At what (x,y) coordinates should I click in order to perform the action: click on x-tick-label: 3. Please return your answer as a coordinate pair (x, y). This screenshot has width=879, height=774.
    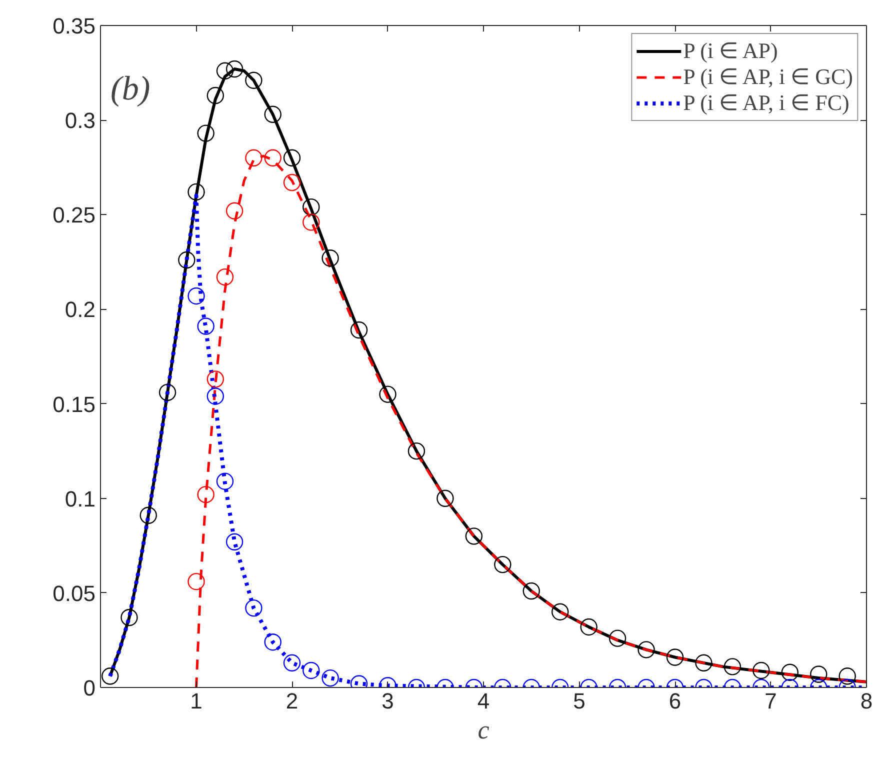
    Looking at the image, I should click on (388, 701).